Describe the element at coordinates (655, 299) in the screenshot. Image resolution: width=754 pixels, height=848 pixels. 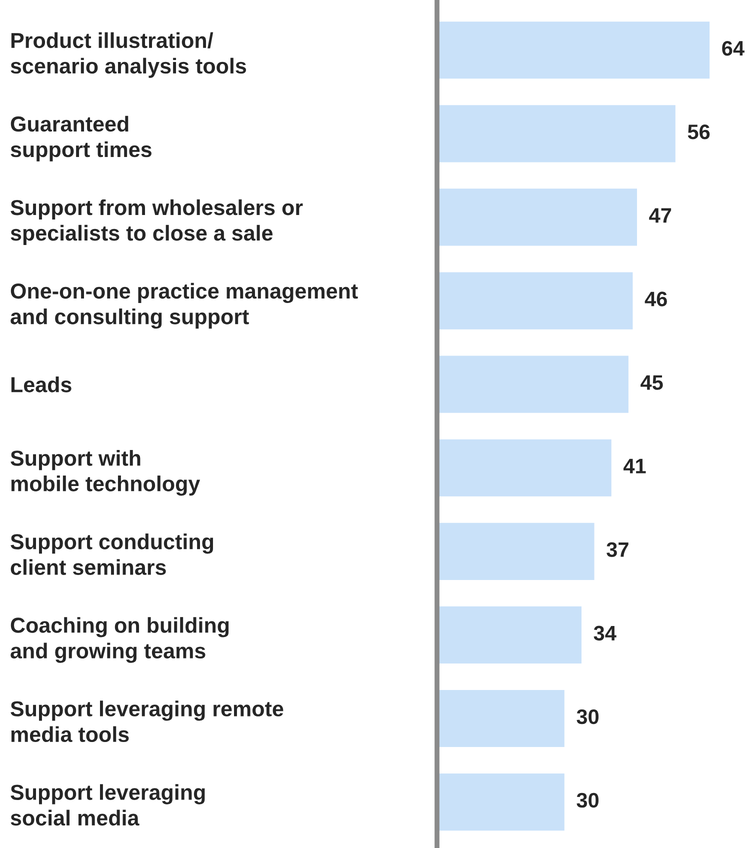
I see `data-label: 46` at that location.